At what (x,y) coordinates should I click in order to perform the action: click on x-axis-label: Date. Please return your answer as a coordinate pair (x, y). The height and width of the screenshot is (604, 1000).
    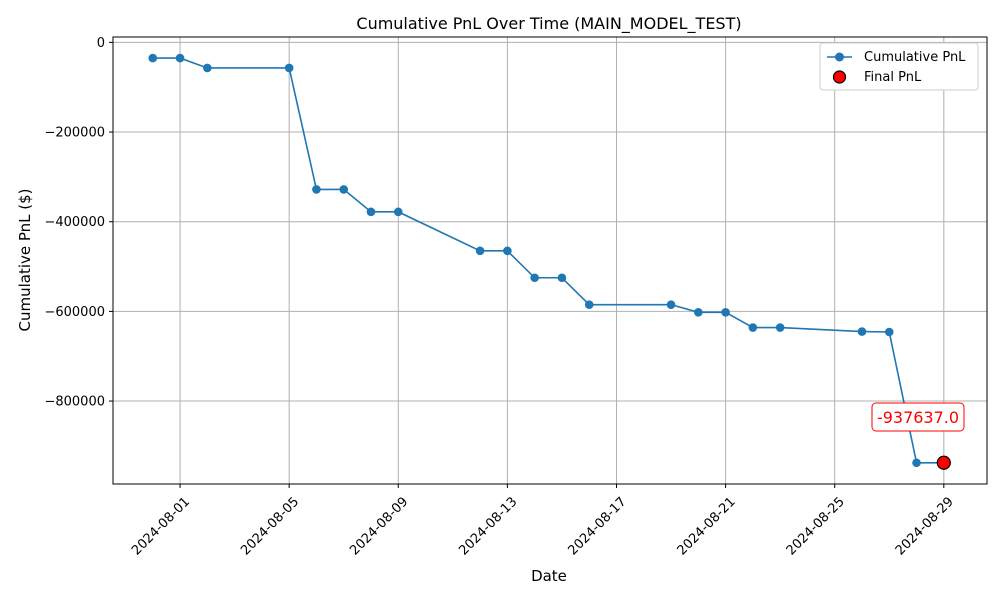
    Looking at the image, I should click on (549, 576).